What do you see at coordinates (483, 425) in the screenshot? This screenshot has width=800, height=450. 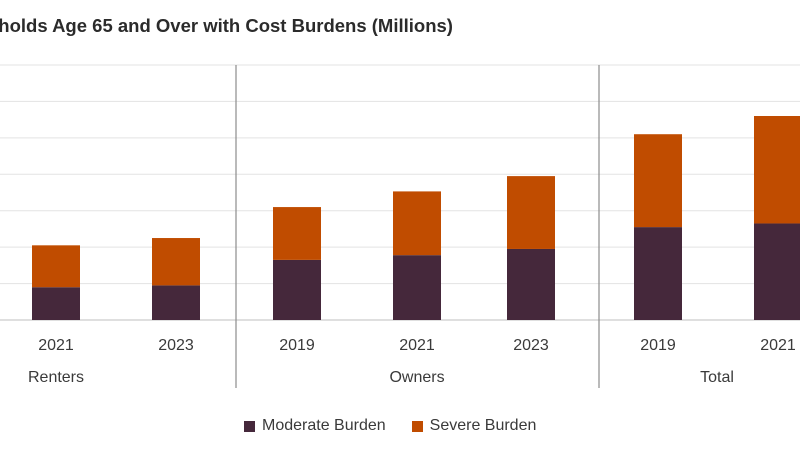 I see `legend-label-severe: Severe Burden` at bounding box center [483, 425].